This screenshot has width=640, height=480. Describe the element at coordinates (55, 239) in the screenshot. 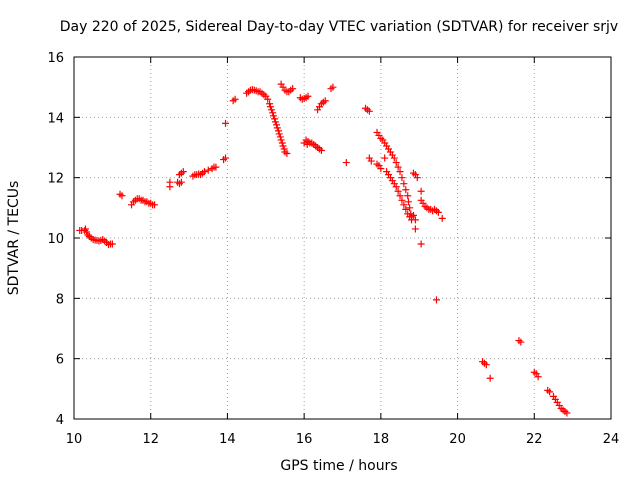

I see `y-tick-label: 10` at that location.